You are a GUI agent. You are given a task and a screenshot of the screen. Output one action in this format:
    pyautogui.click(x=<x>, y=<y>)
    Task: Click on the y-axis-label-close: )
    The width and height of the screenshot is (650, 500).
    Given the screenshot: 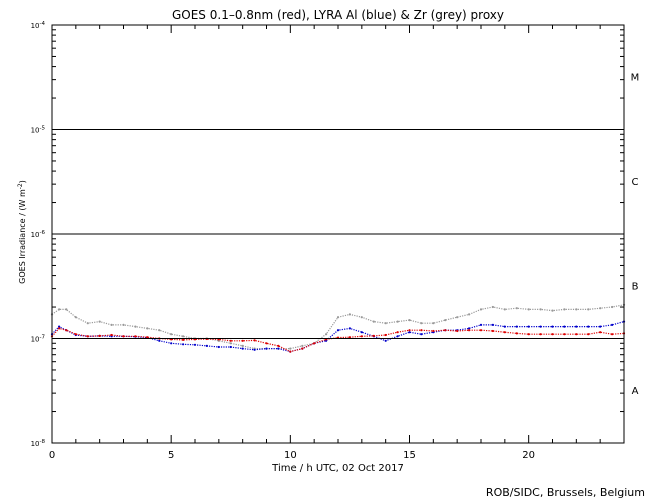 What is the action you would take?
    pyautogui.click(x=22, y=181)
    